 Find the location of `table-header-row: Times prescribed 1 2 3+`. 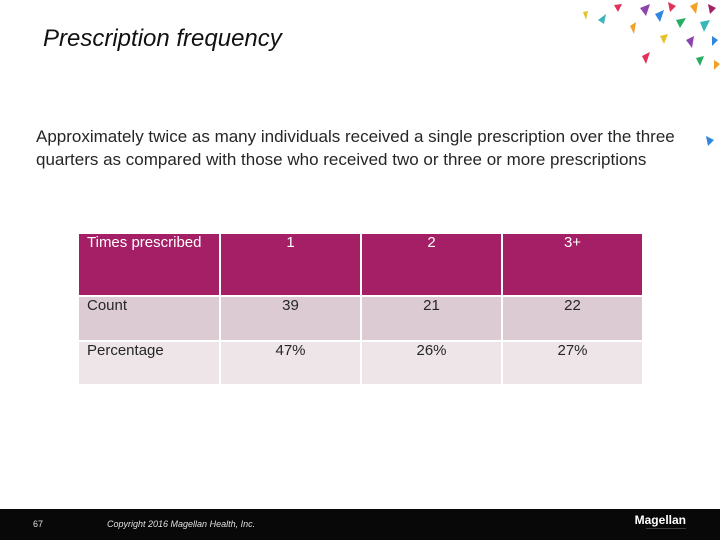

table-header-row: Times prescribed 1 2 3+ is located at coordinates (360, 265).